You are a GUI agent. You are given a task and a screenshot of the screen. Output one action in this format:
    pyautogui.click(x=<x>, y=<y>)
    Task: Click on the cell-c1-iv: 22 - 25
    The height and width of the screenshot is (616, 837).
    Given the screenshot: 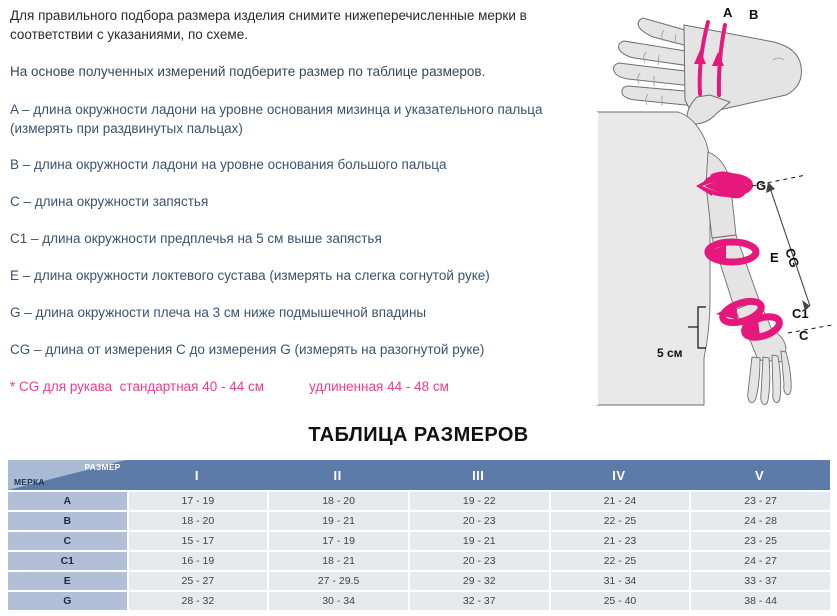 What is the action you would take?
    pyautogui.click(x=619, y=560)
    